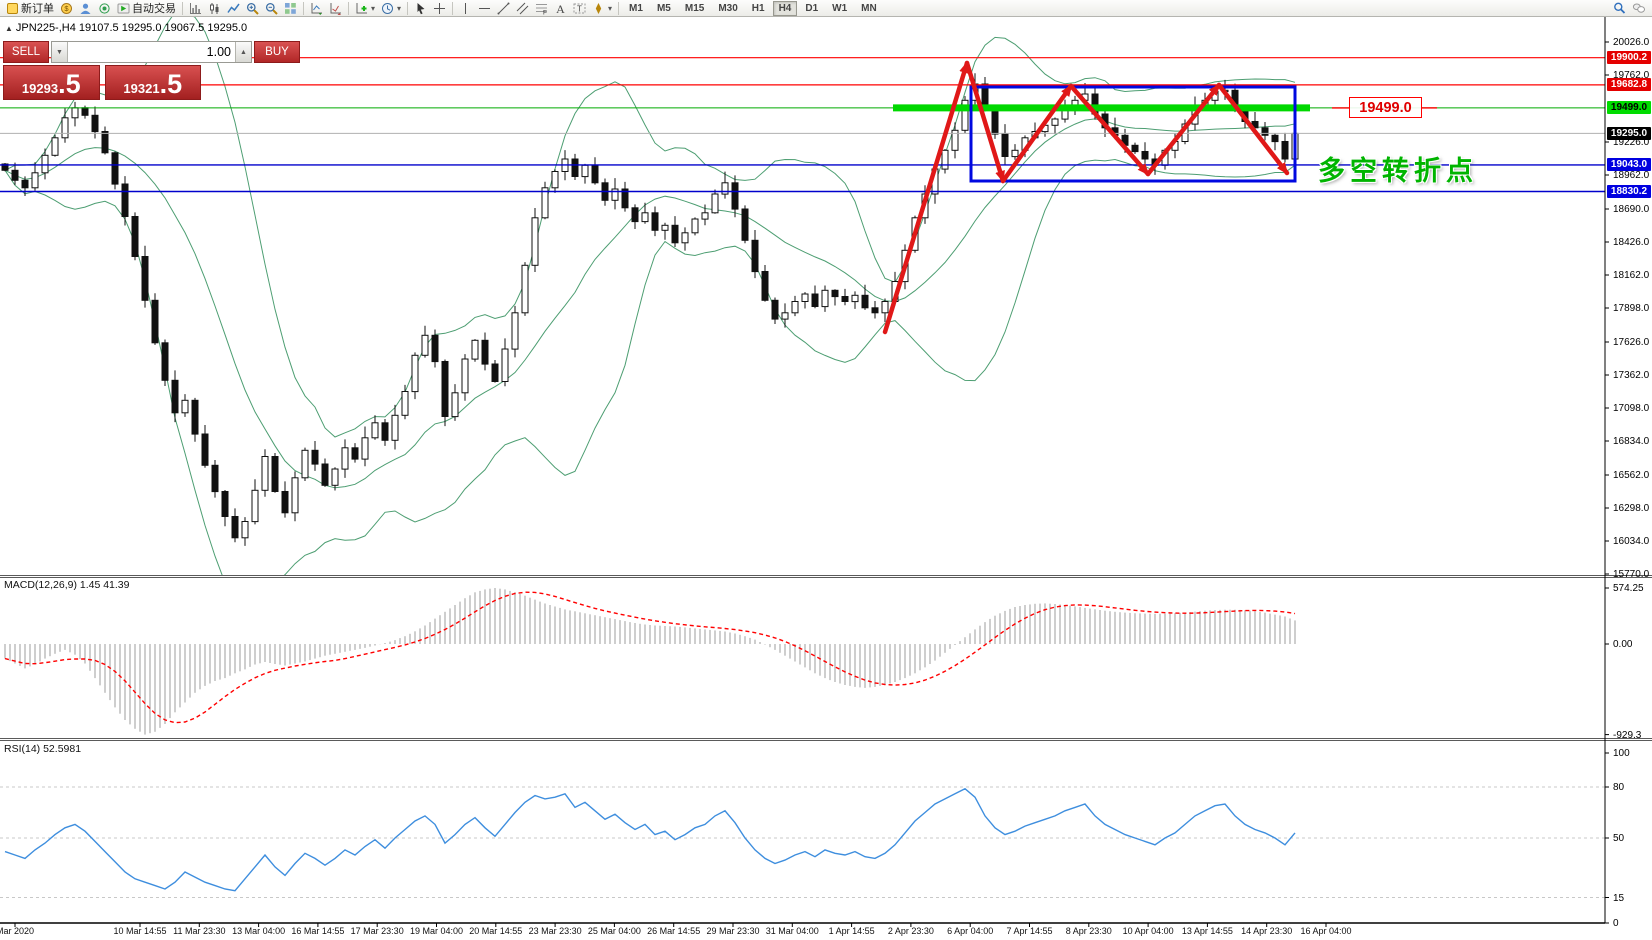  I want to click on time-label: 10 Apr 04:00, so click(1148, 931).